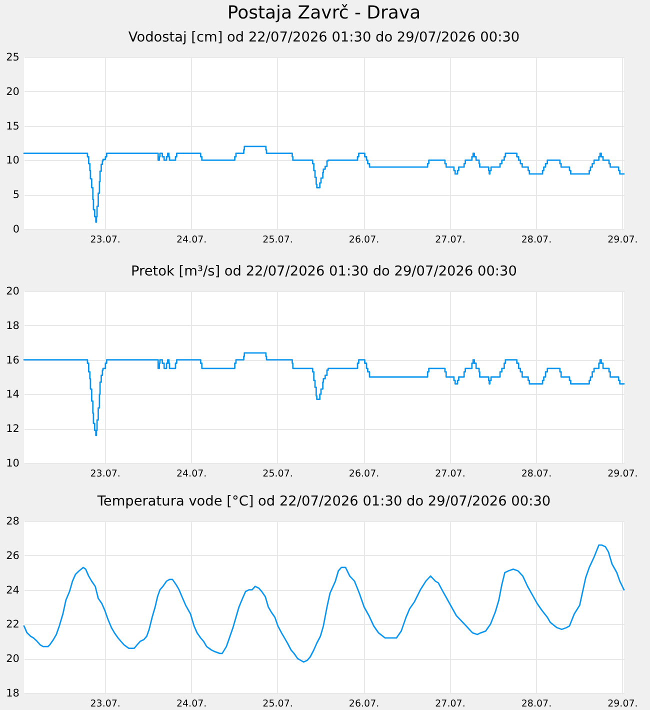 The image size is (650, 710). Describe the element at coordinates (324, 37) in the screenshot. I see `chart-subtitle: Vodostaj [cm] od 22/07/2026 01:30 do 29/07/2026 00:30` at that location.